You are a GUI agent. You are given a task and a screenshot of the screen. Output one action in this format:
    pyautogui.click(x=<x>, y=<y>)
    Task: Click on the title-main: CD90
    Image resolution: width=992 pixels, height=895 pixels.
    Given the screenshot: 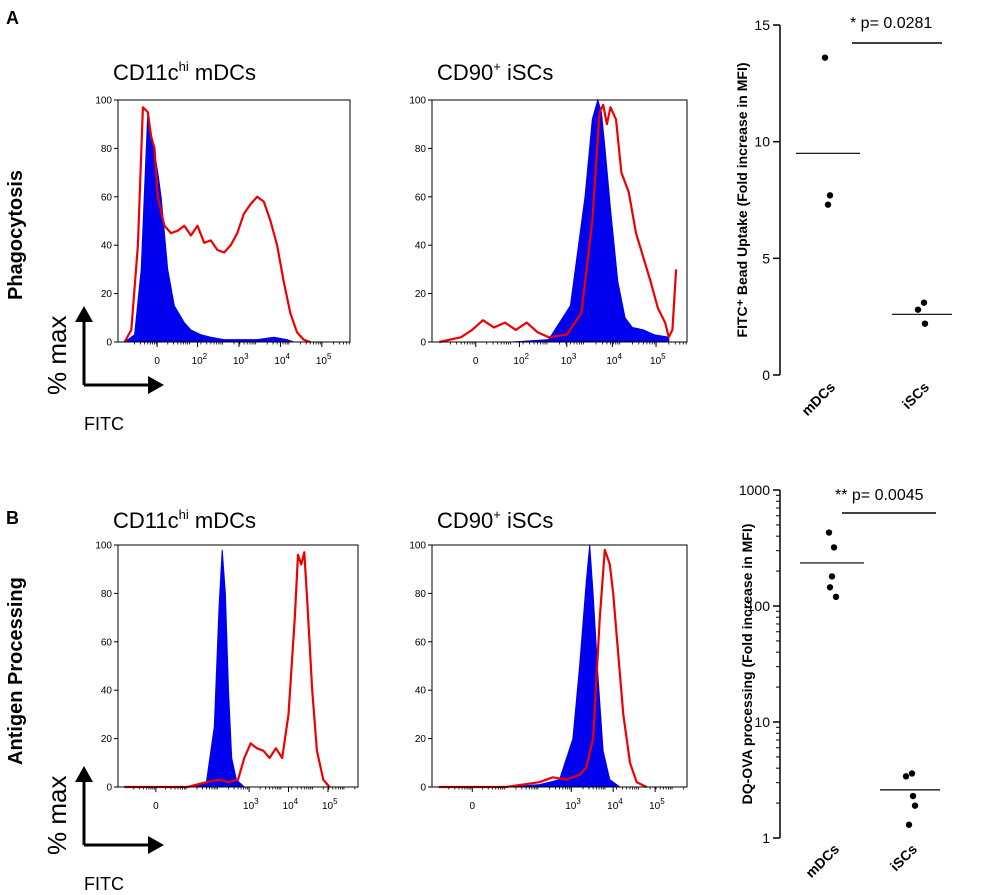 What is the action you would take?
    pyautogui.click(x=465, y=520)
    